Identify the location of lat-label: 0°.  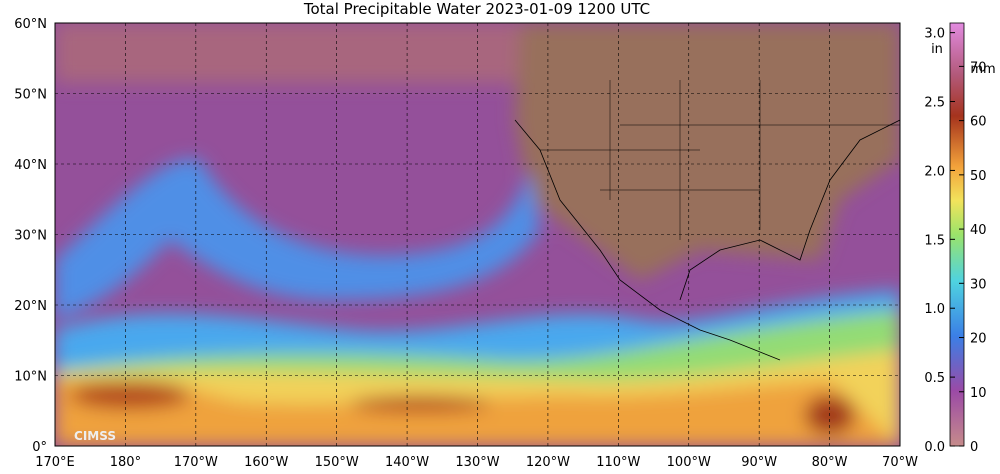
(39, 447).